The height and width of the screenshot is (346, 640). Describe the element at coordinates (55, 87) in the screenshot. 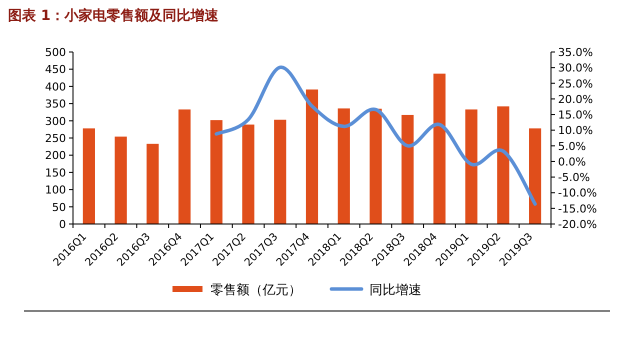

I see `y-tick-label: 400` at that location.